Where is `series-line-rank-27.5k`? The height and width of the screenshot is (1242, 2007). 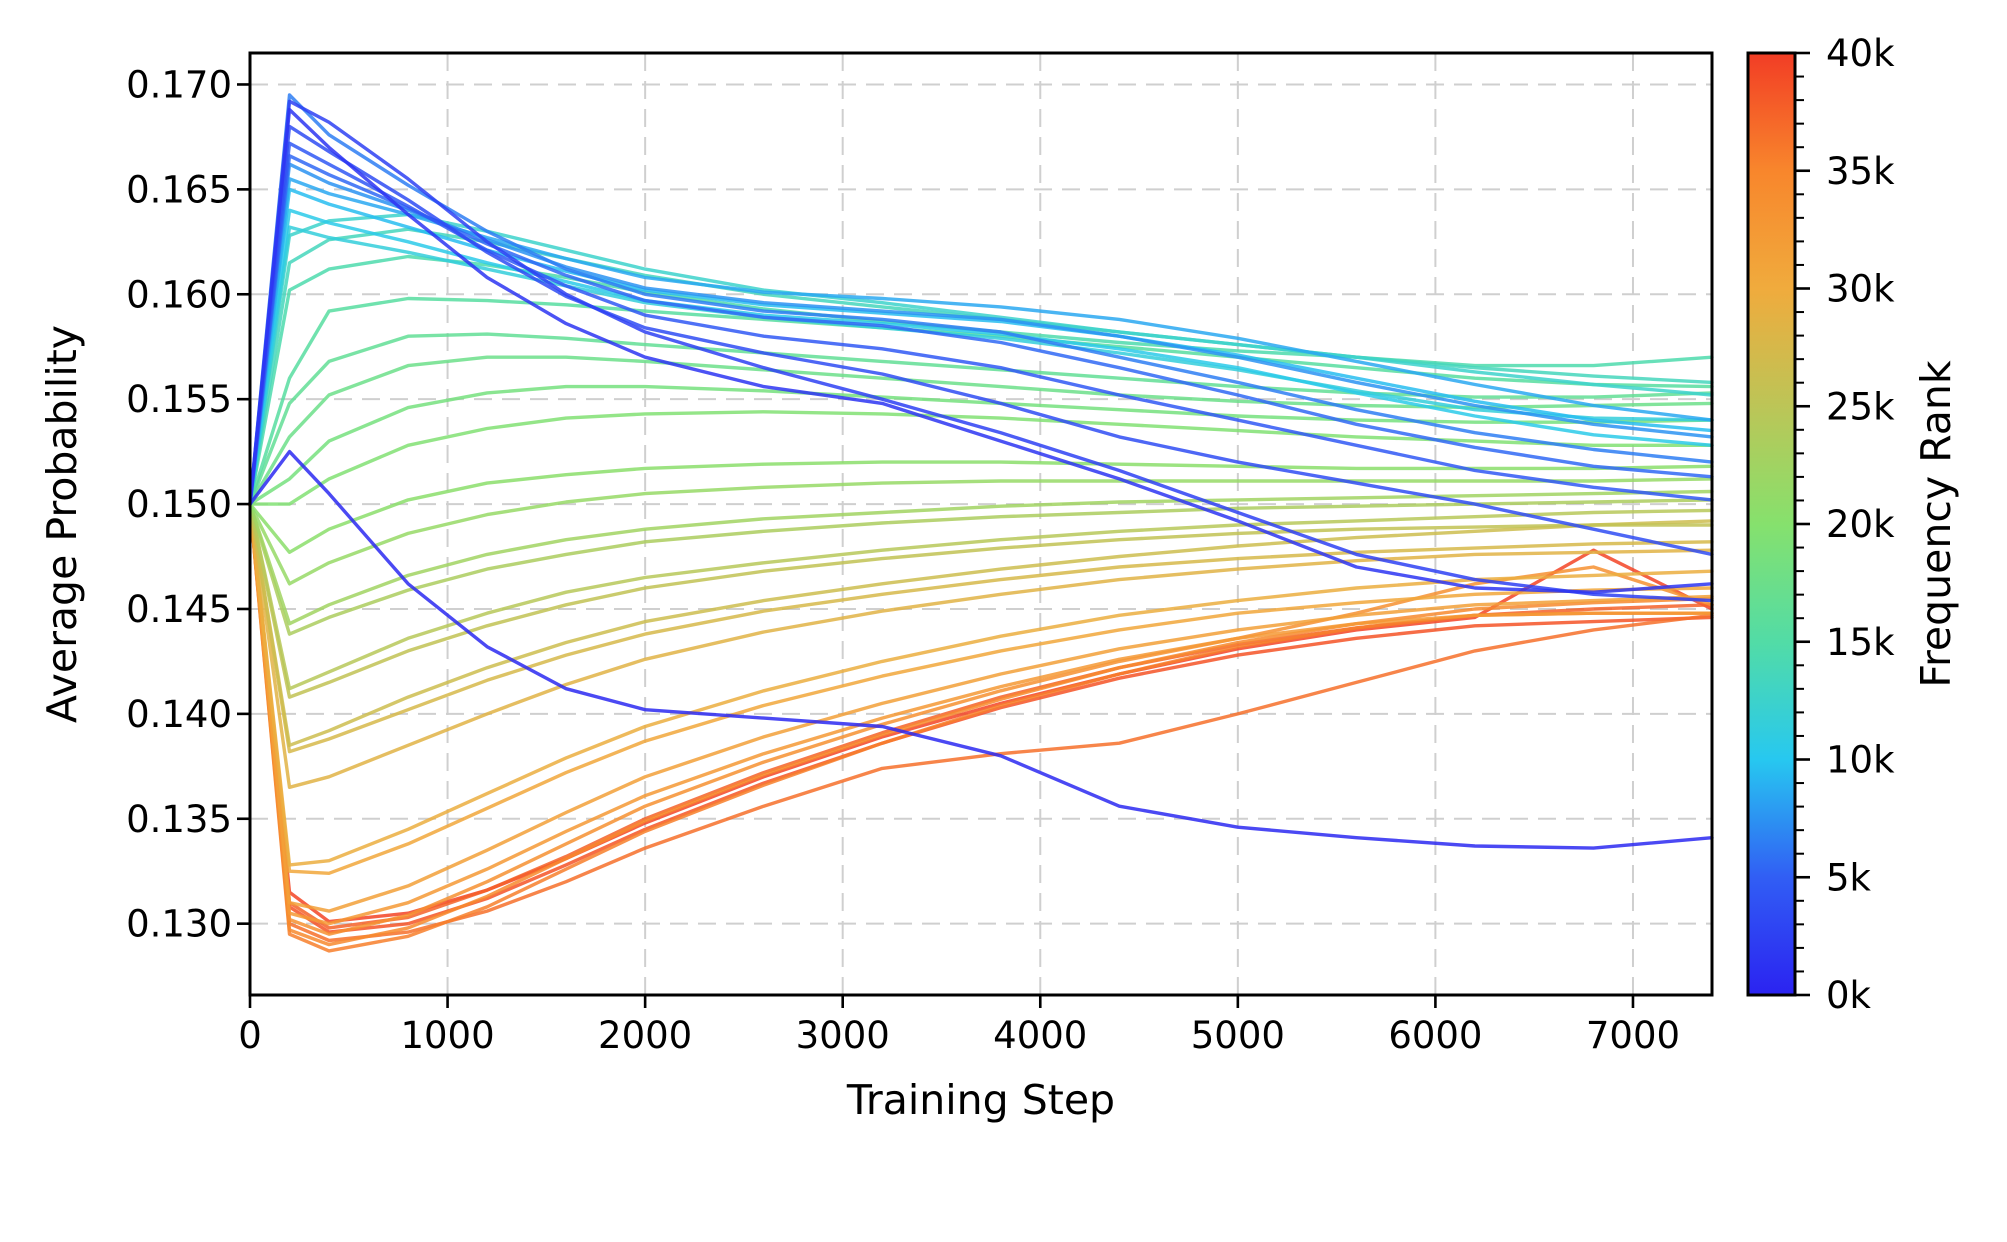 series-line-rank-27.5k is located at coordinates (981, 628).